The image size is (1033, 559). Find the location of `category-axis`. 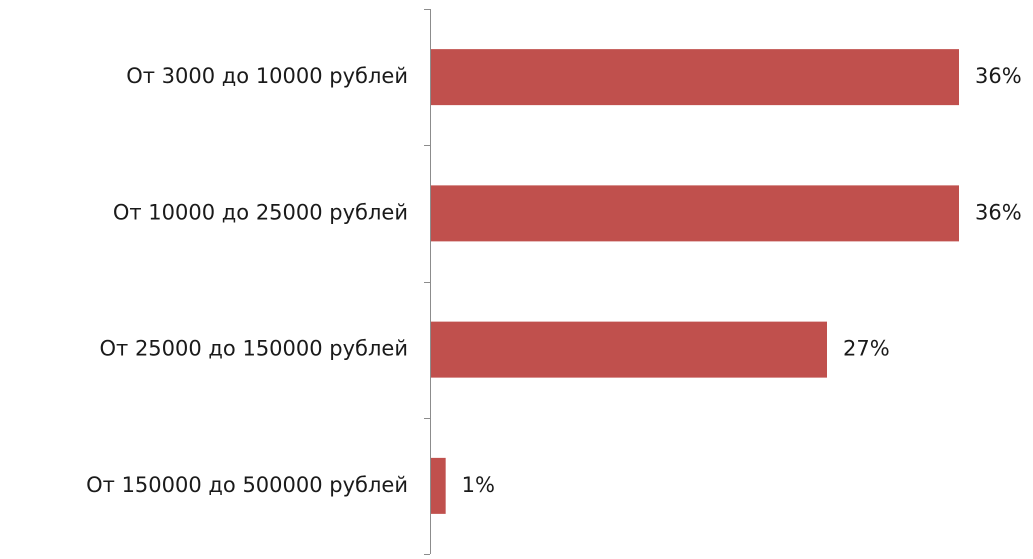

category-axis is located at coordinates (427, 282).